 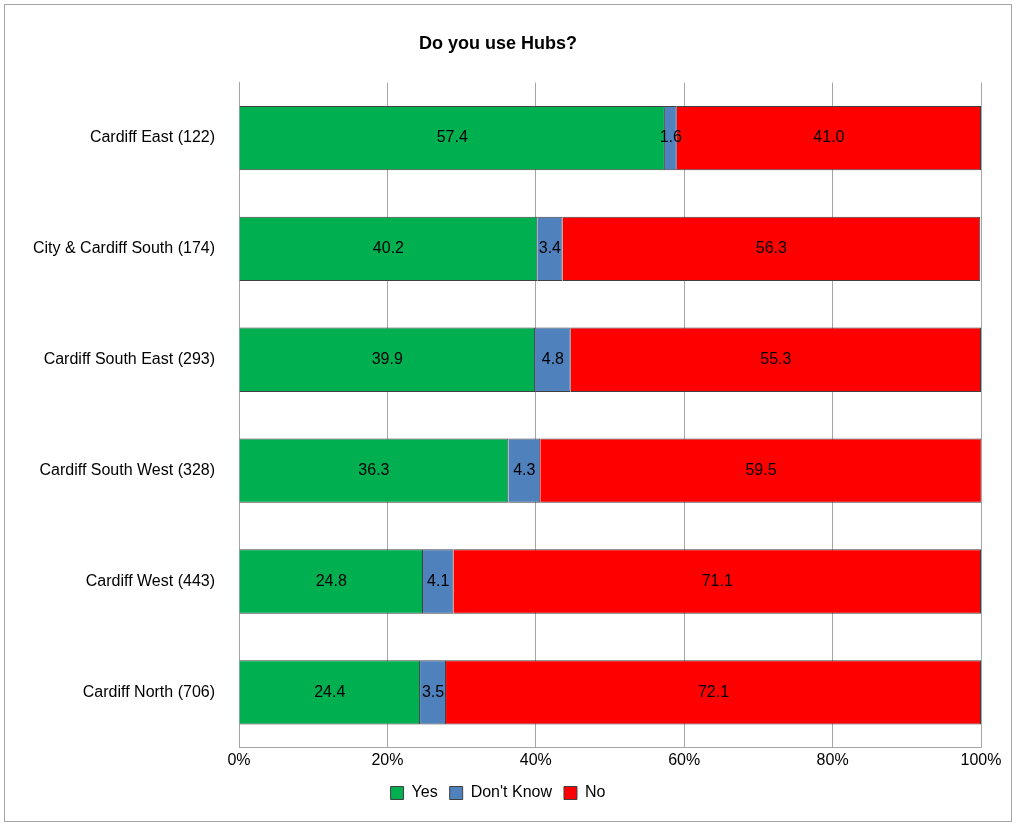 What do you see at coordinates (717, 580) in the screenshot?
I see `data-label: 71.1` at bounding box center [717, 580].